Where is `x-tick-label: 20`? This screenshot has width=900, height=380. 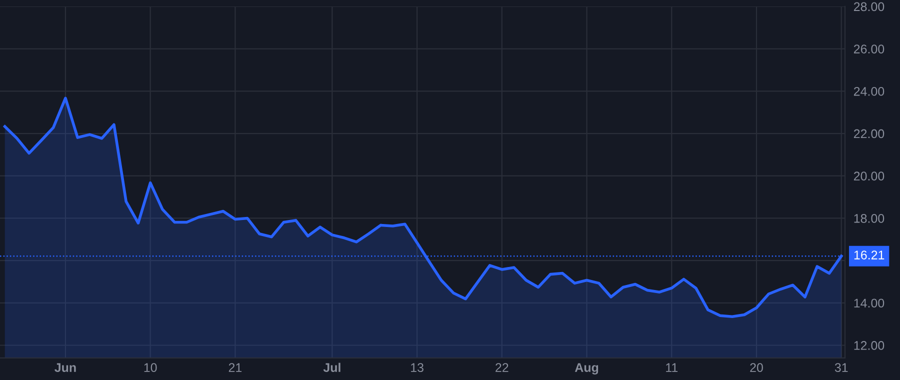
x-tick-label: 20 is located at coordinates (756, 367).